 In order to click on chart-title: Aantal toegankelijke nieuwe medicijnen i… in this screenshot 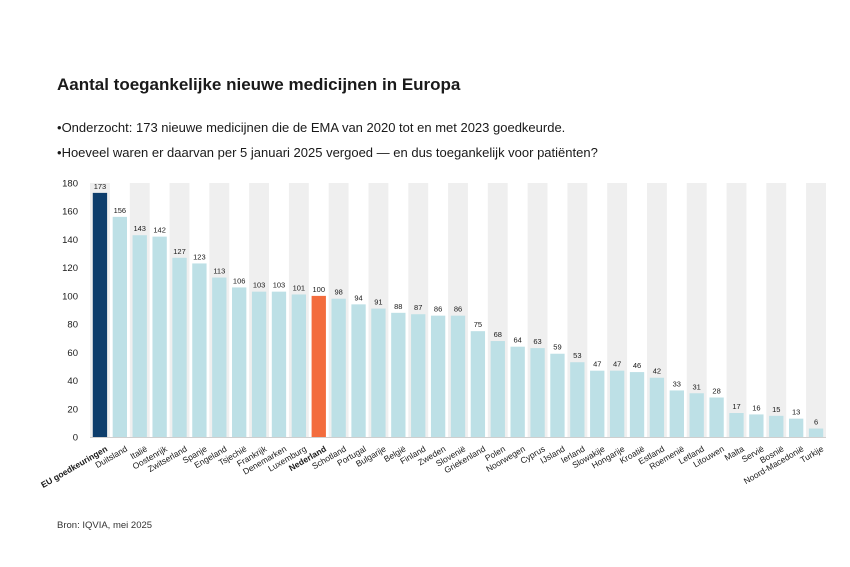, I will do `click(259, 84)`.